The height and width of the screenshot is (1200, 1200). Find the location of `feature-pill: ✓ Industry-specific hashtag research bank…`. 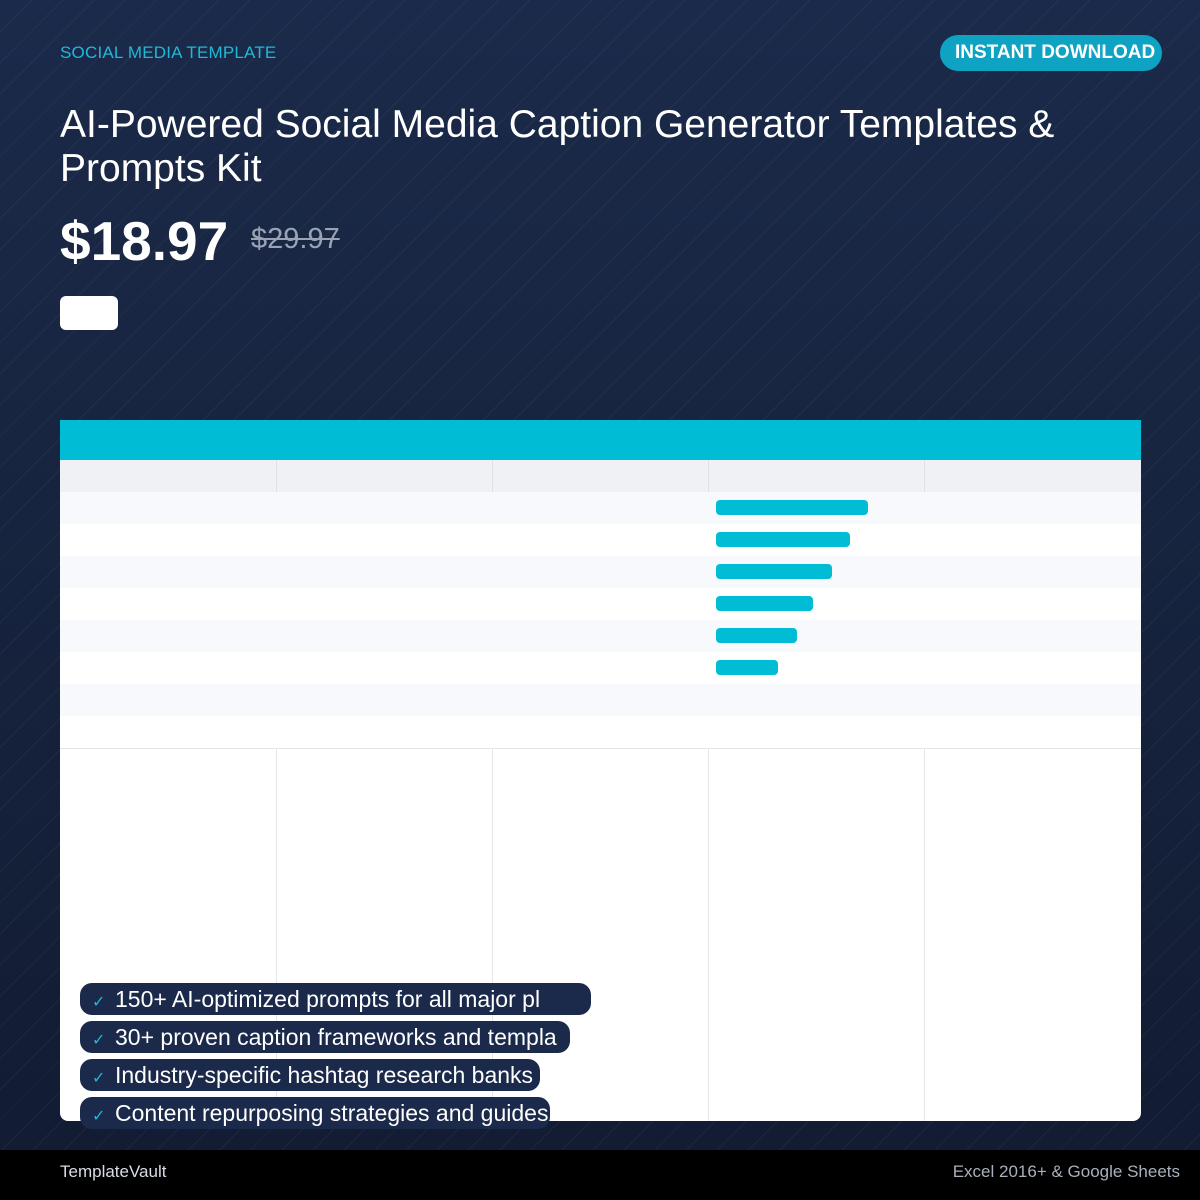

feature-pill: ✓ Industry-specific hashtag research bank… is located at coordinates (310, 1075).